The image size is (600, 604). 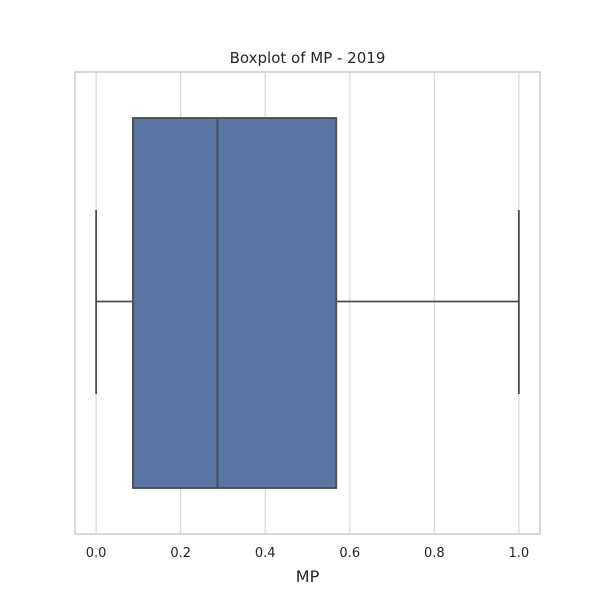 What do you see at coordinates (308, 576) in the screenshot?
I see `x-axis-label: MP` at bounding box center [308, 576].